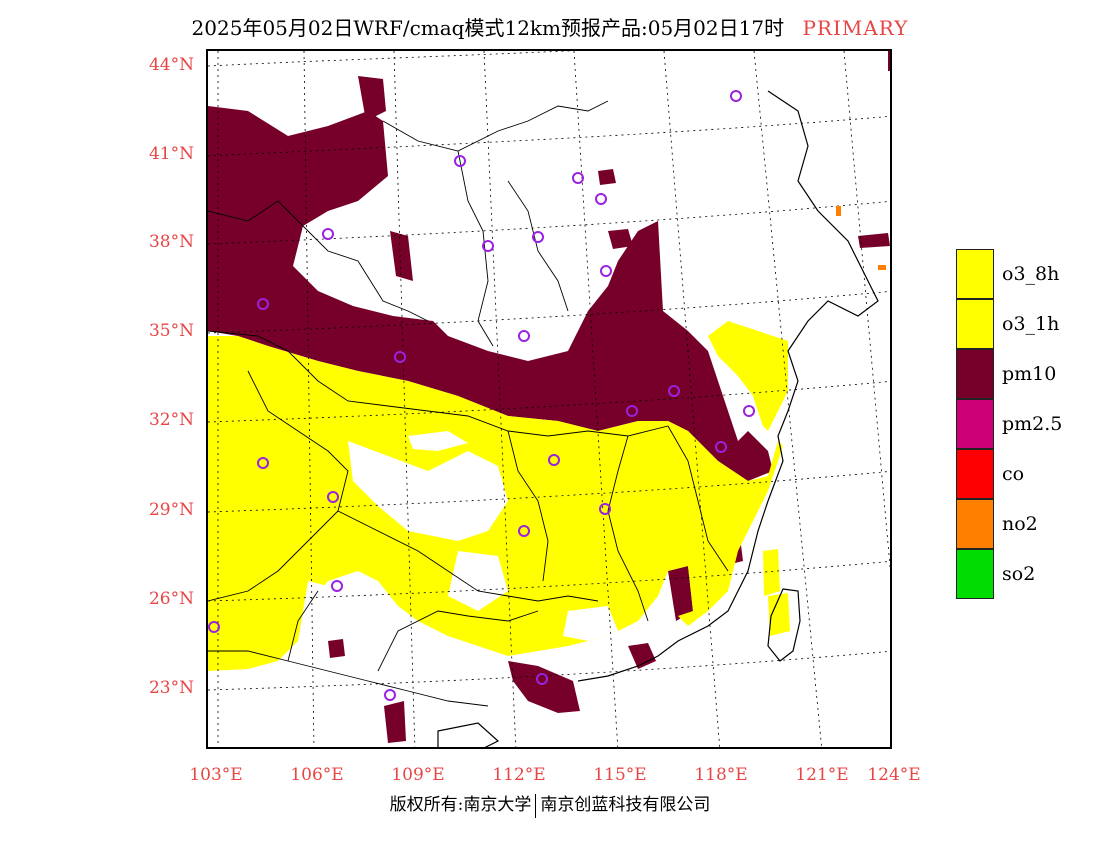 Image resolution: width=1100 pixels, height=850 pixels. I want to click on lon-label-115: 115°E, so click(620, 775).